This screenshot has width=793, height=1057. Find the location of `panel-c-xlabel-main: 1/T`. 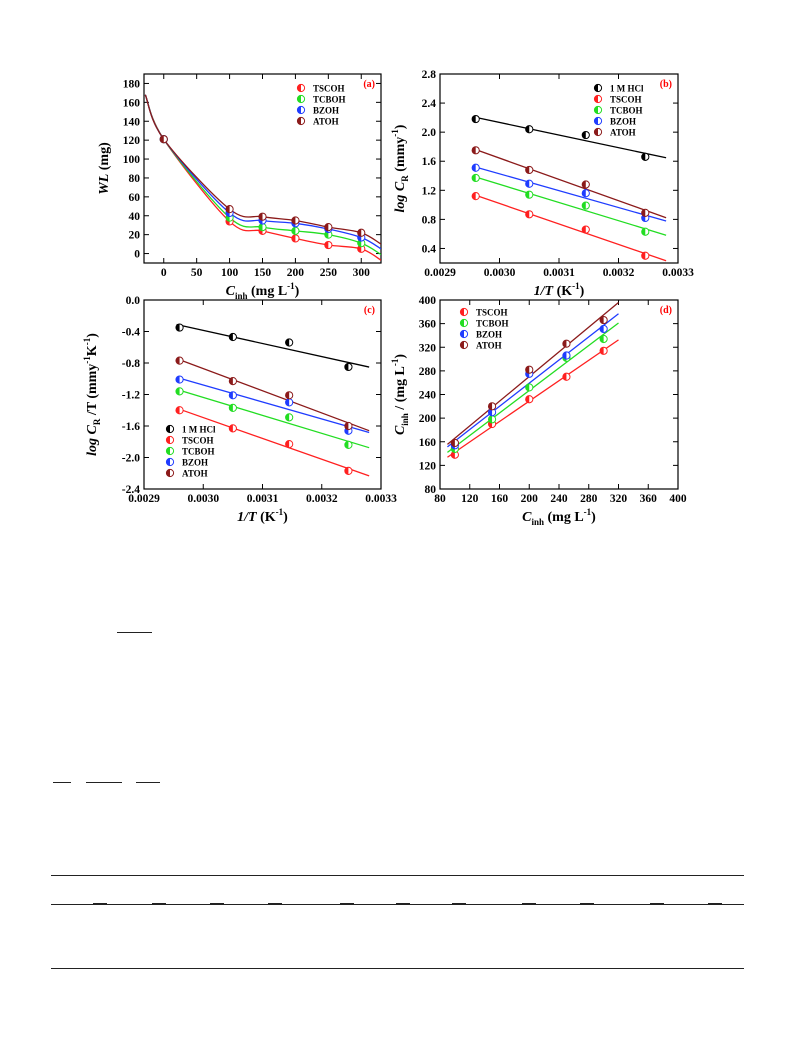

panel-c-xlabel-main: 1/T is located at coordinates (247, 517).